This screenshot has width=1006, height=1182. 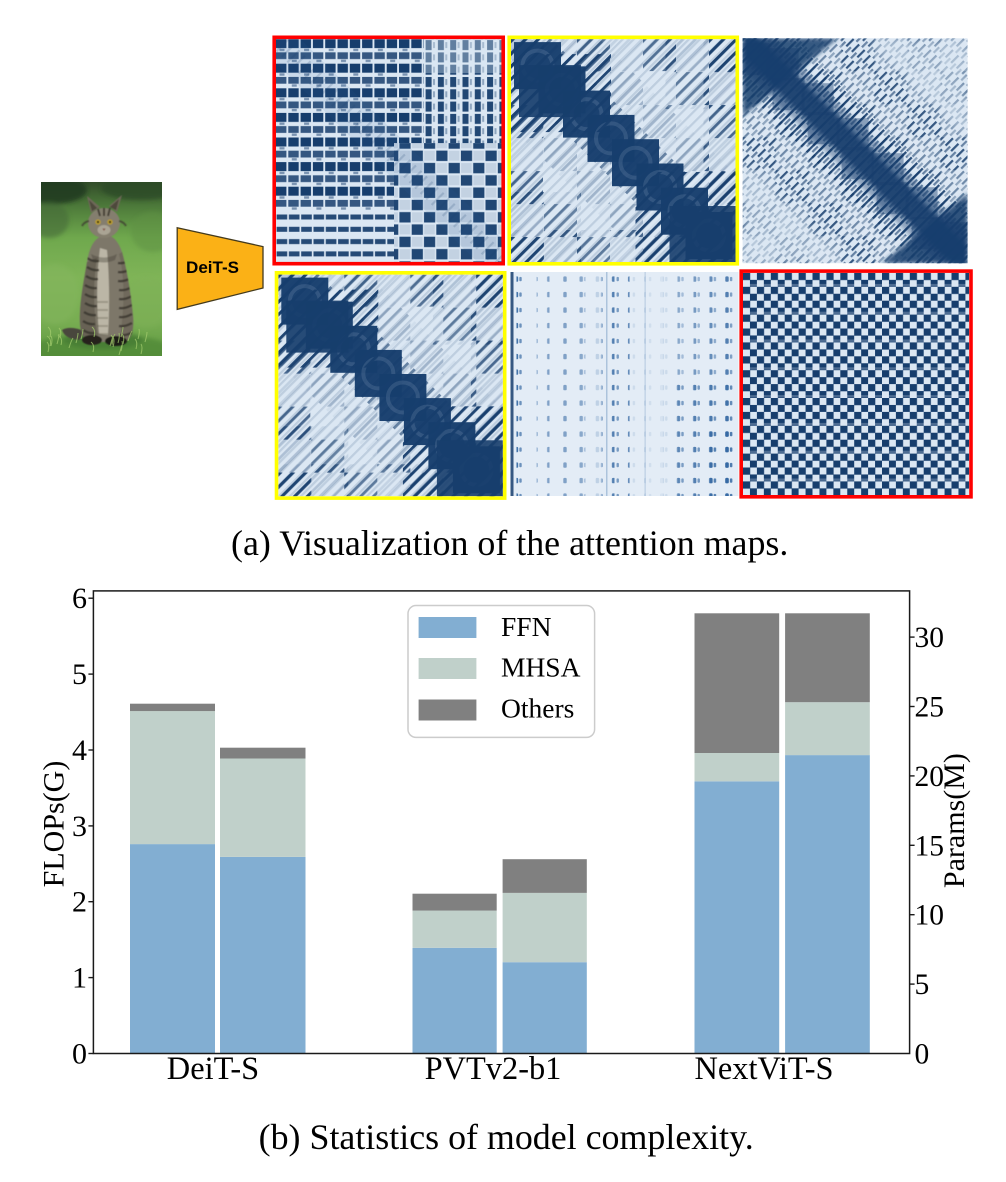 What do you see at coordinates (509, 543) in the screenshot?
I see `svg-text:(a) Visualization of the atten: (a) Visualization of the attention maps.` at bounding box center [509, 543].